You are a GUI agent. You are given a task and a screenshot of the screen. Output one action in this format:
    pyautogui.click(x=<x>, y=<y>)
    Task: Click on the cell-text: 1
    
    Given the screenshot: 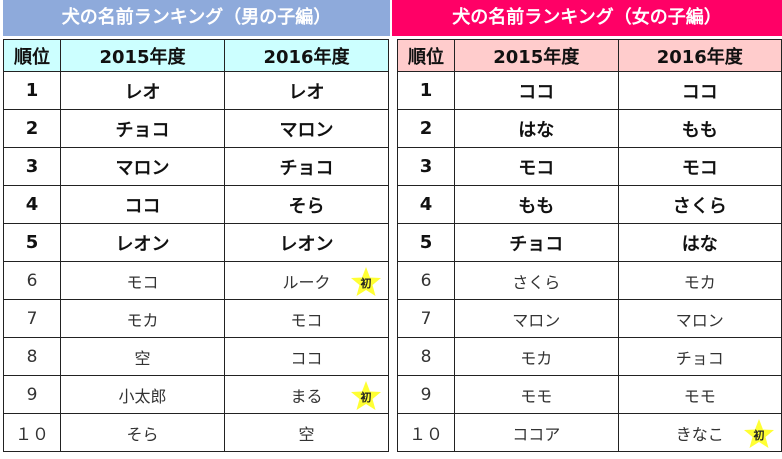 What is the action you would take?
    pyautogui.click(x=32, y=90)
    